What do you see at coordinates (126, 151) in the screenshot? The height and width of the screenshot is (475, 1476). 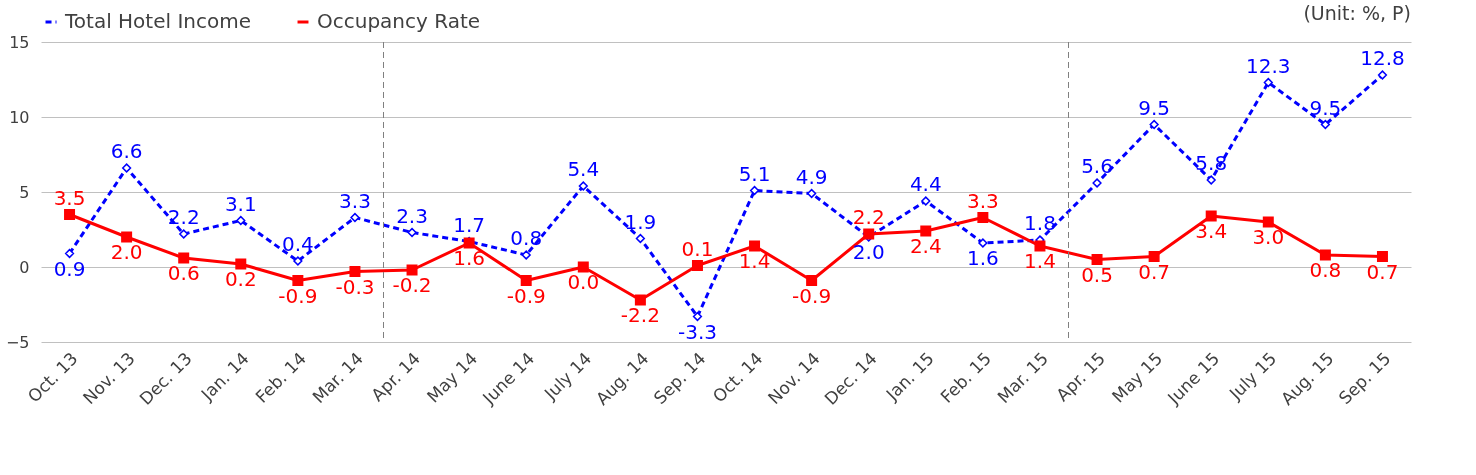 I see `data-label: 6.6` at bounding box center [126, 151].